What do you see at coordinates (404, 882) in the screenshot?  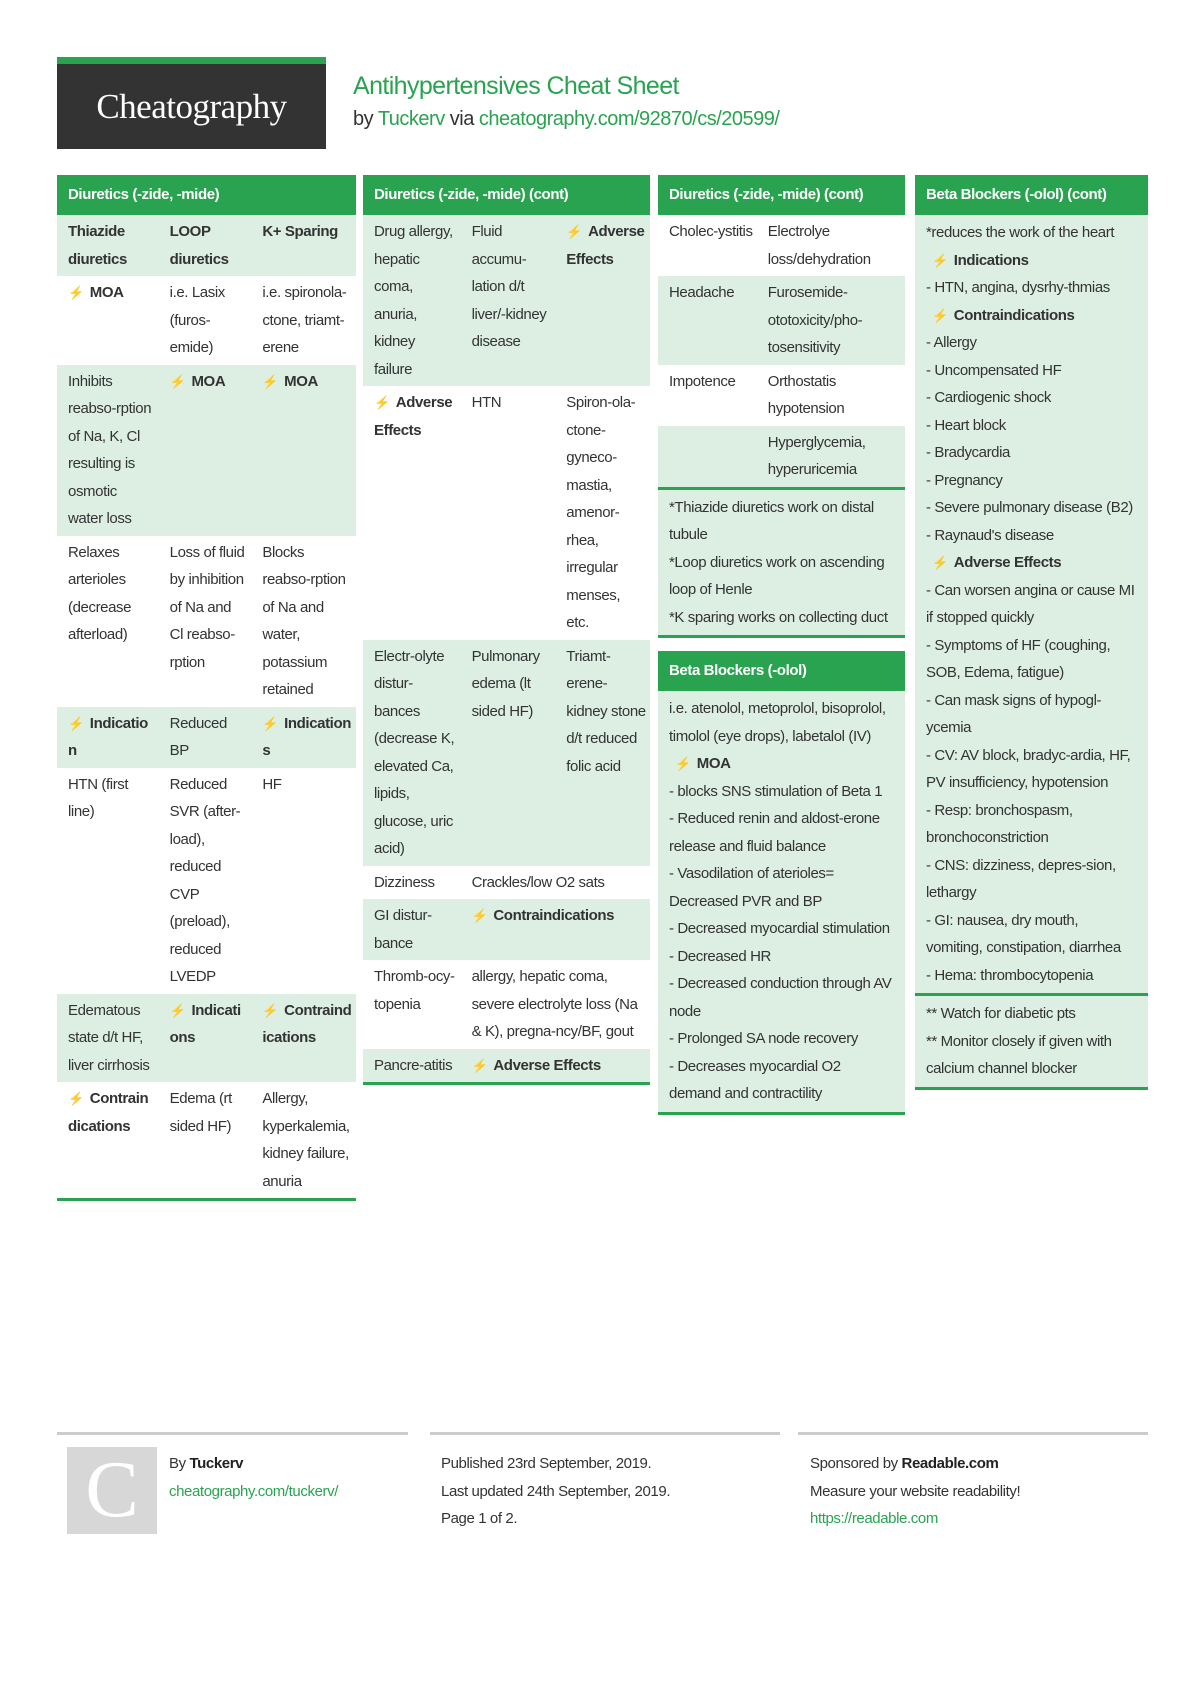 I see `table-cell: Dizziness` at bounding box center [404, 882].